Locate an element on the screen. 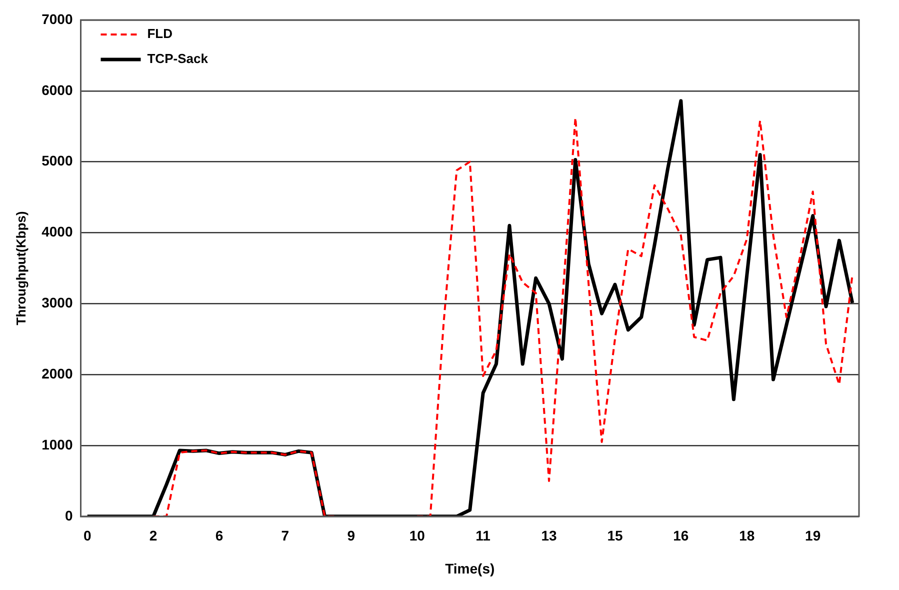 The image size is (899, 590). x-tick-label: 15 is located at coordinates (615, 536).